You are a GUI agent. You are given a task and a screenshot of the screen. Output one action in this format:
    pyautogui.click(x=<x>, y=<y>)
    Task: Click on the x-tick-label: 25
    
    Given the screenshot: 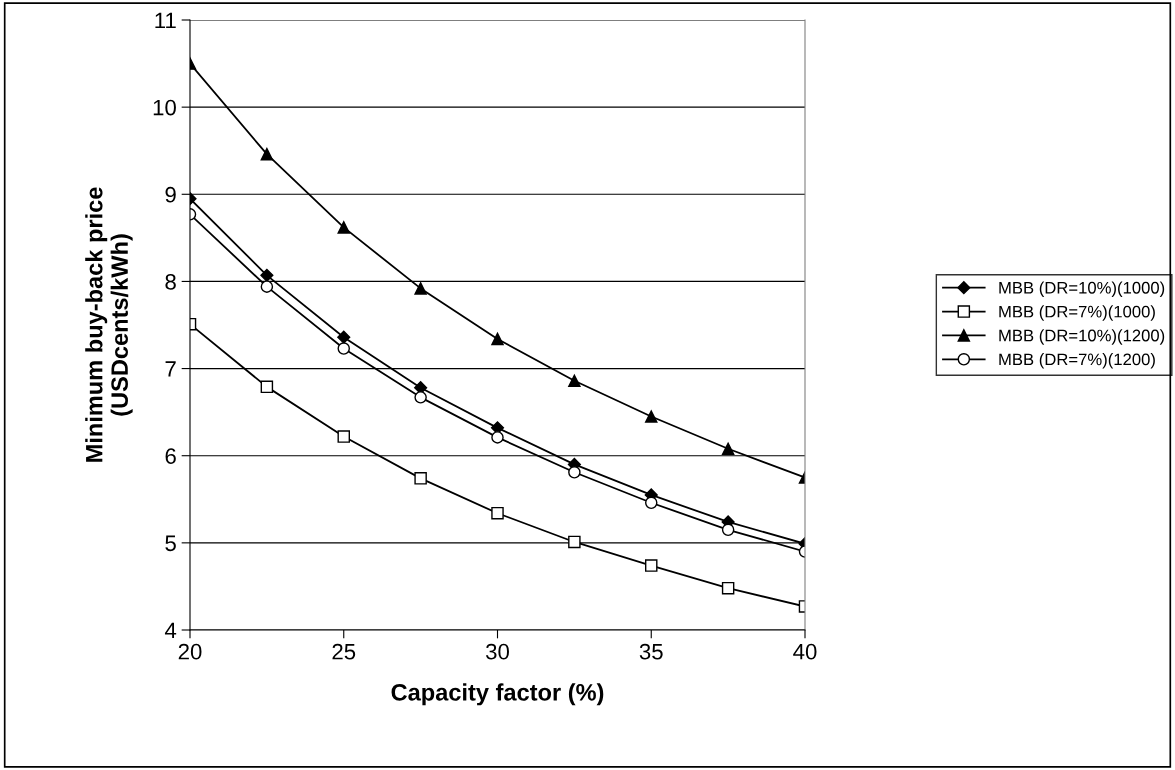 What is the action you would take?
    pyautogui.click(x=344, y=651)
    